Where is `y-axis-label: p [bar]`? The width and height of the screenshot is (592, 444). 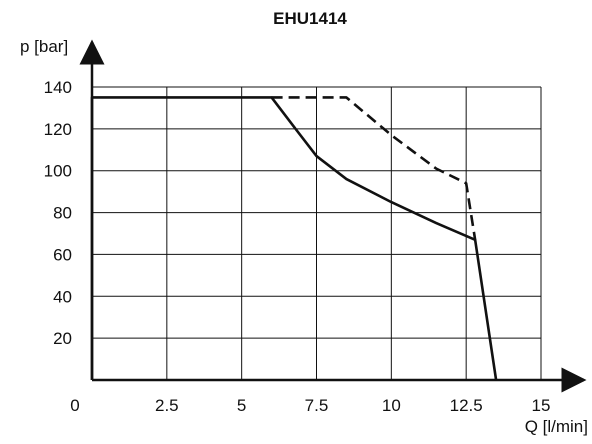 y-axis-label: p [bar] is located at coordinates (44, 46).